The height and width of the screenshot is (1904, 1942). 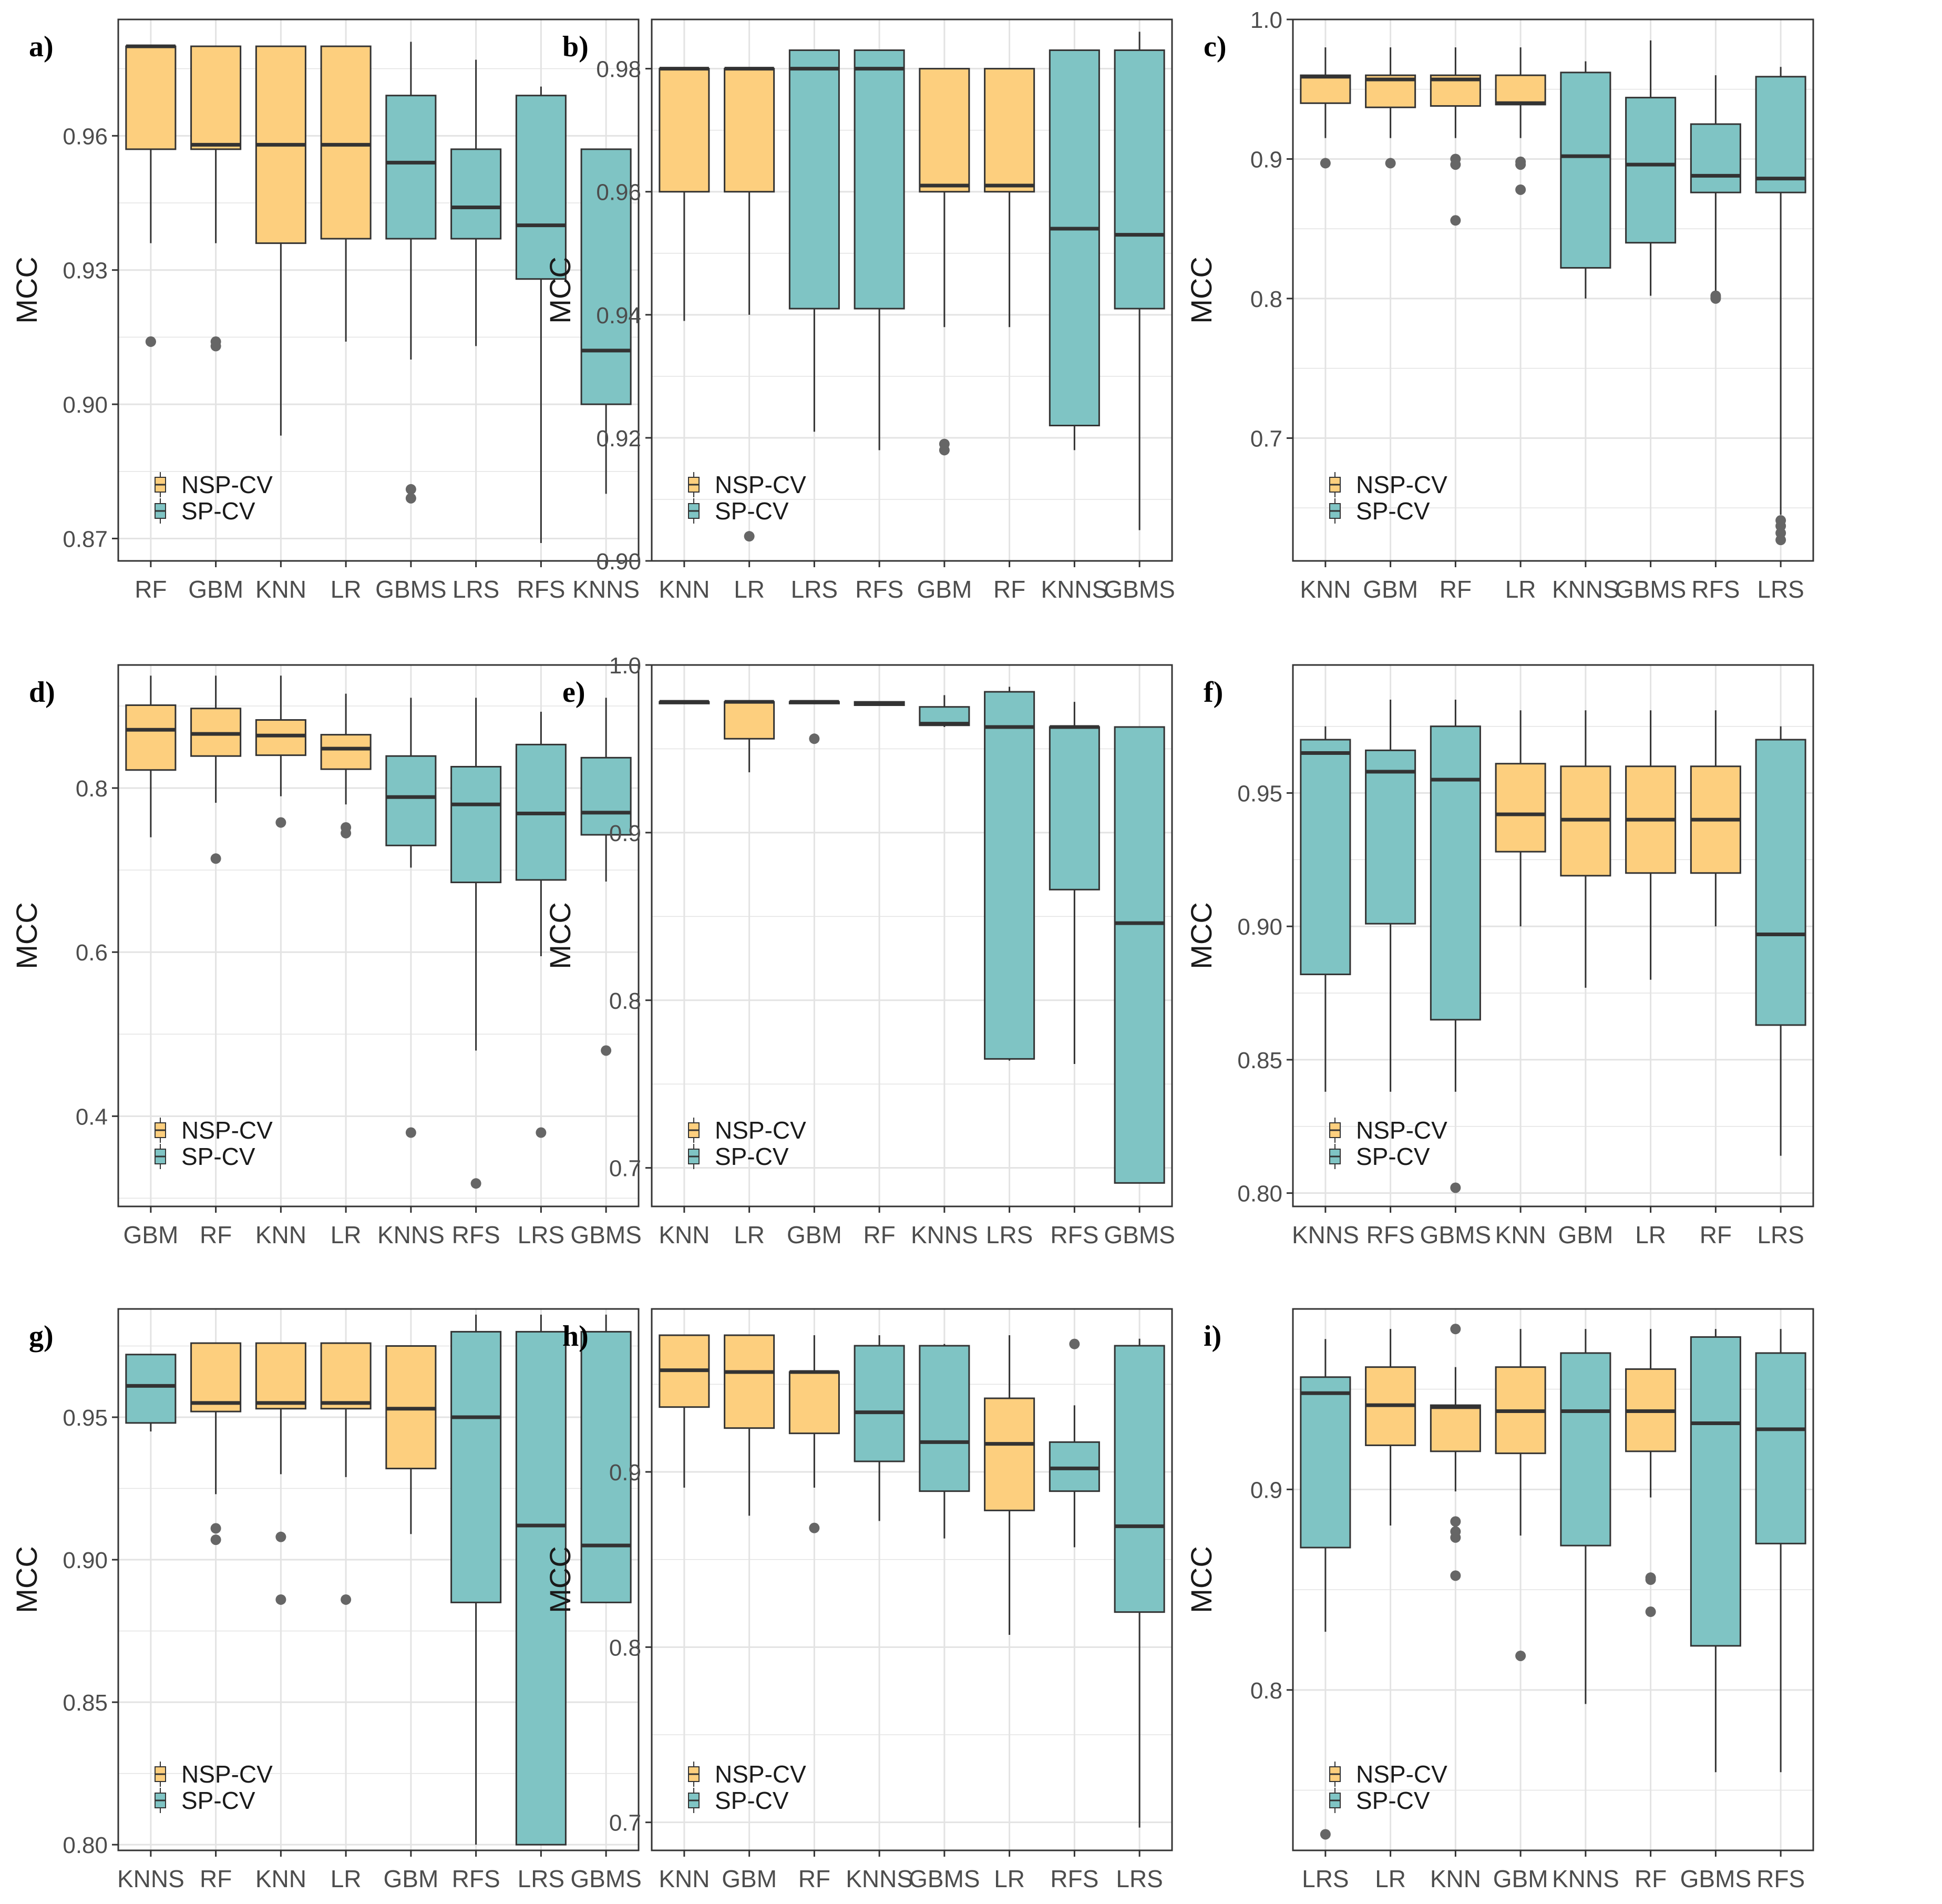 What do you see at coordinates (42, 692) in the screenshot?
I see `panel-label: d)` at bounding box center [42, 692].